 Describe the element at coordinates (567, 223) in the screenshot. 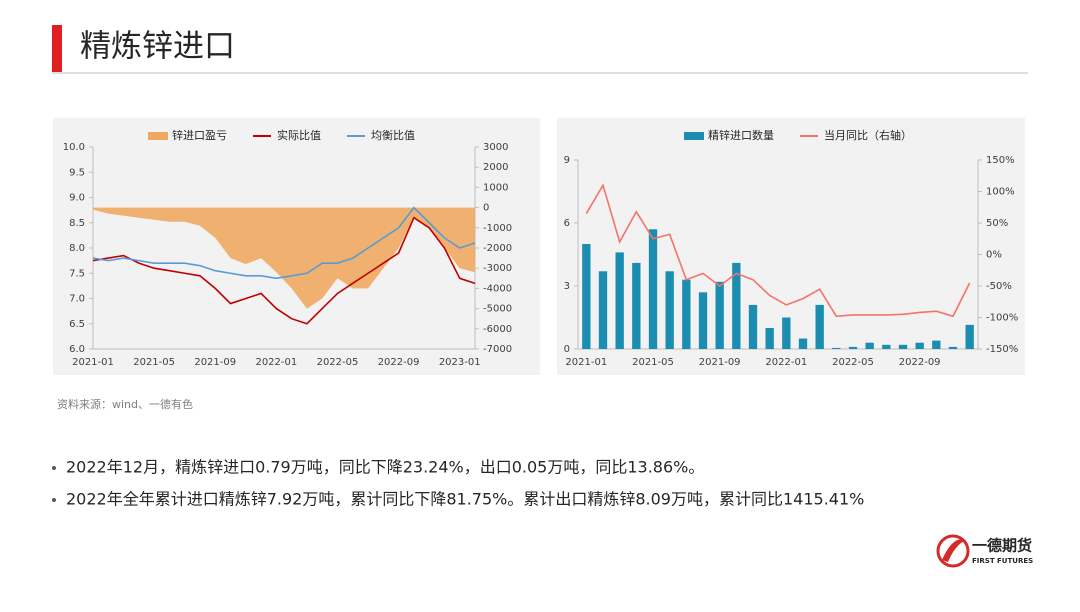

I see `y-tick-label: 6` at that location.